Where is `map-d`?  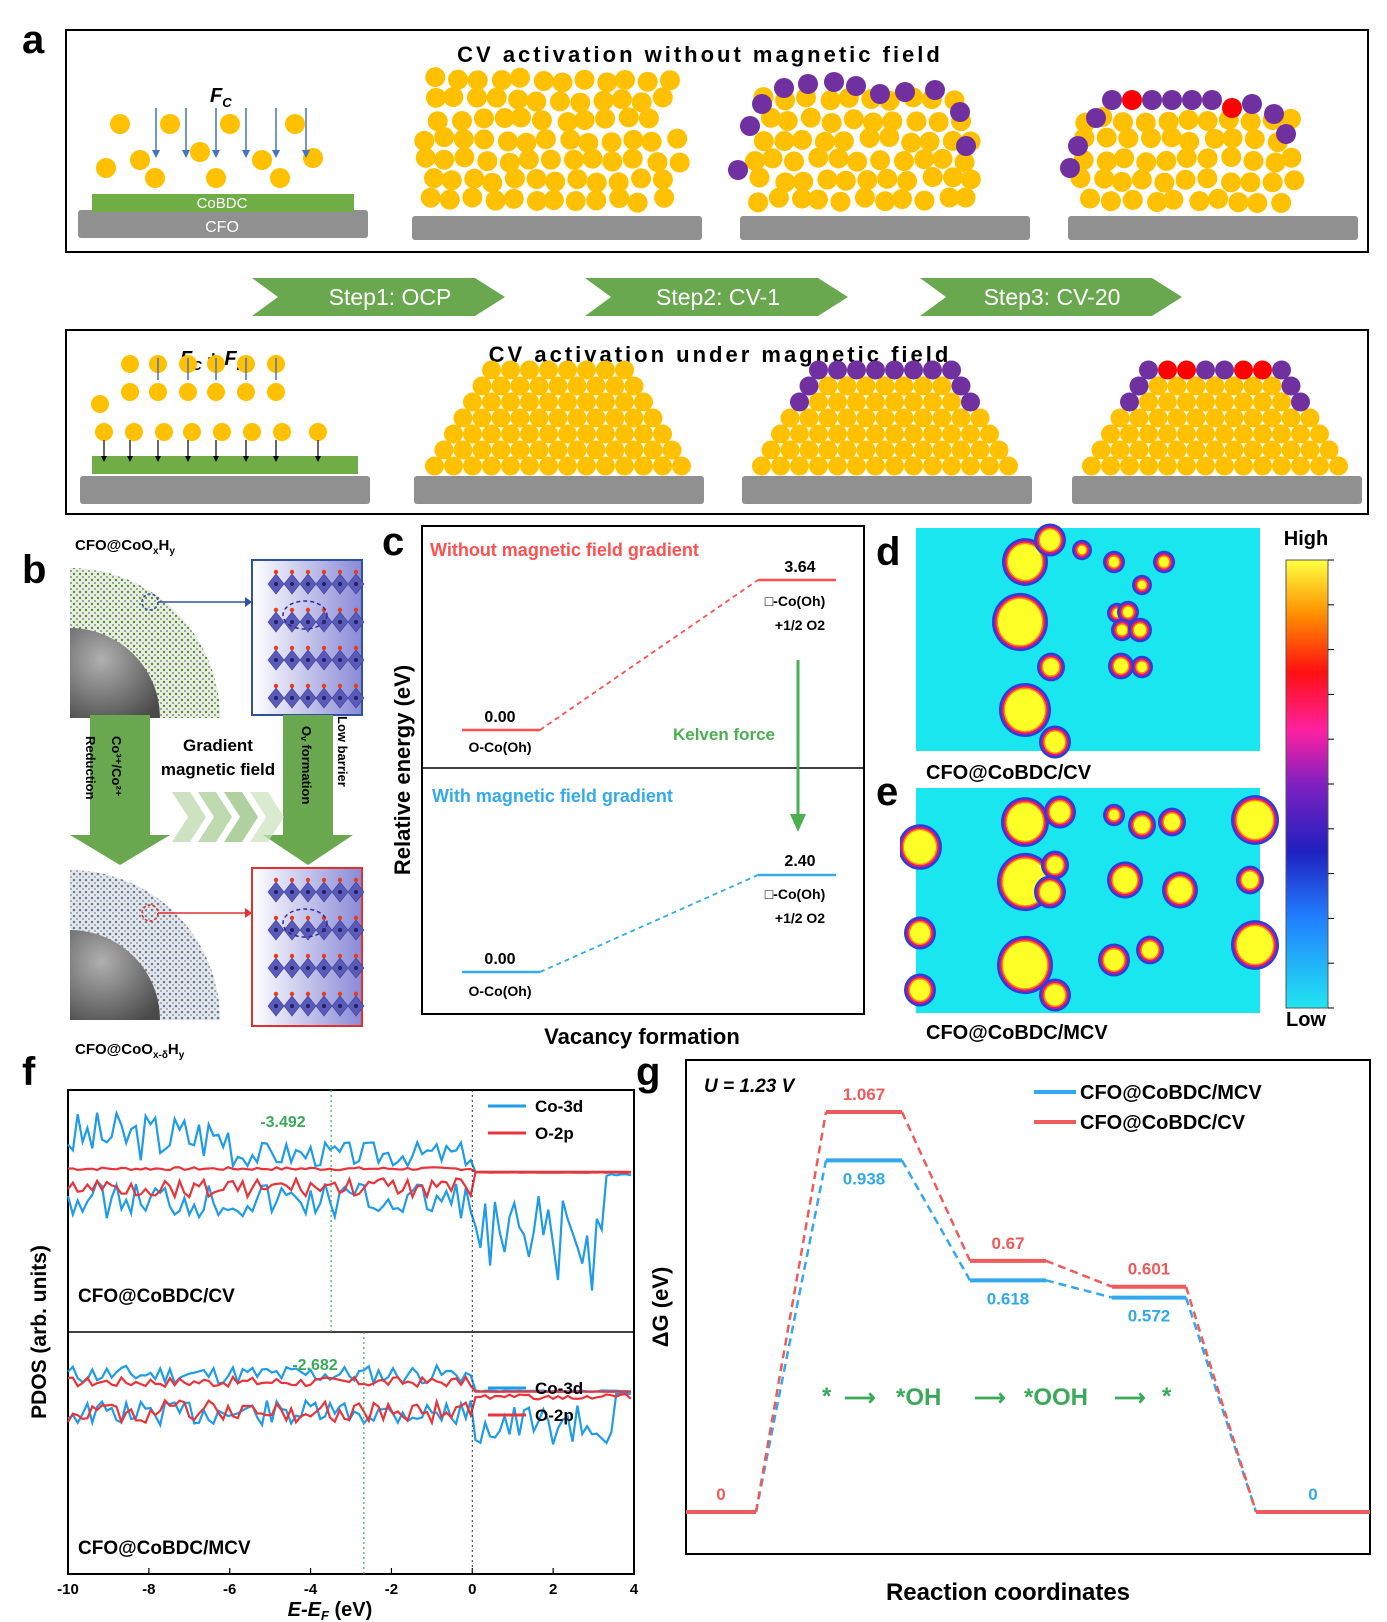
map-d is located at coordinates (1088, 639).